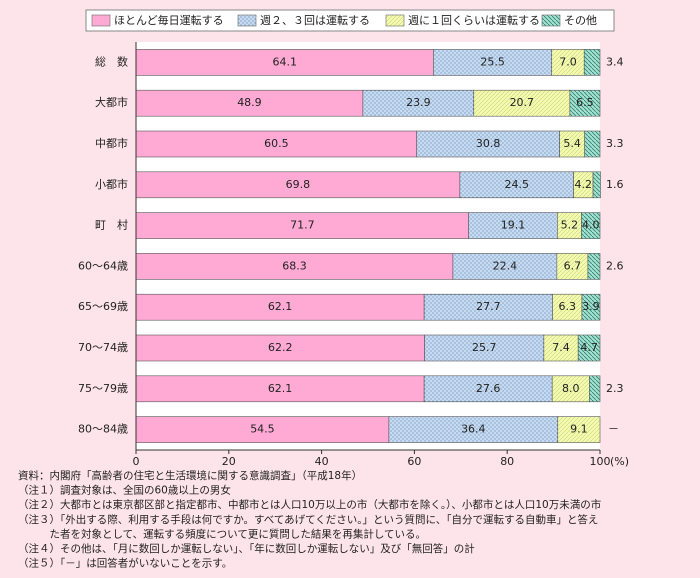 The image size is (700, 578). What do you see at coordinates (322, 461) in the screenshot?
I see `x-tick-label: 40` at bounding box center [322, 461].